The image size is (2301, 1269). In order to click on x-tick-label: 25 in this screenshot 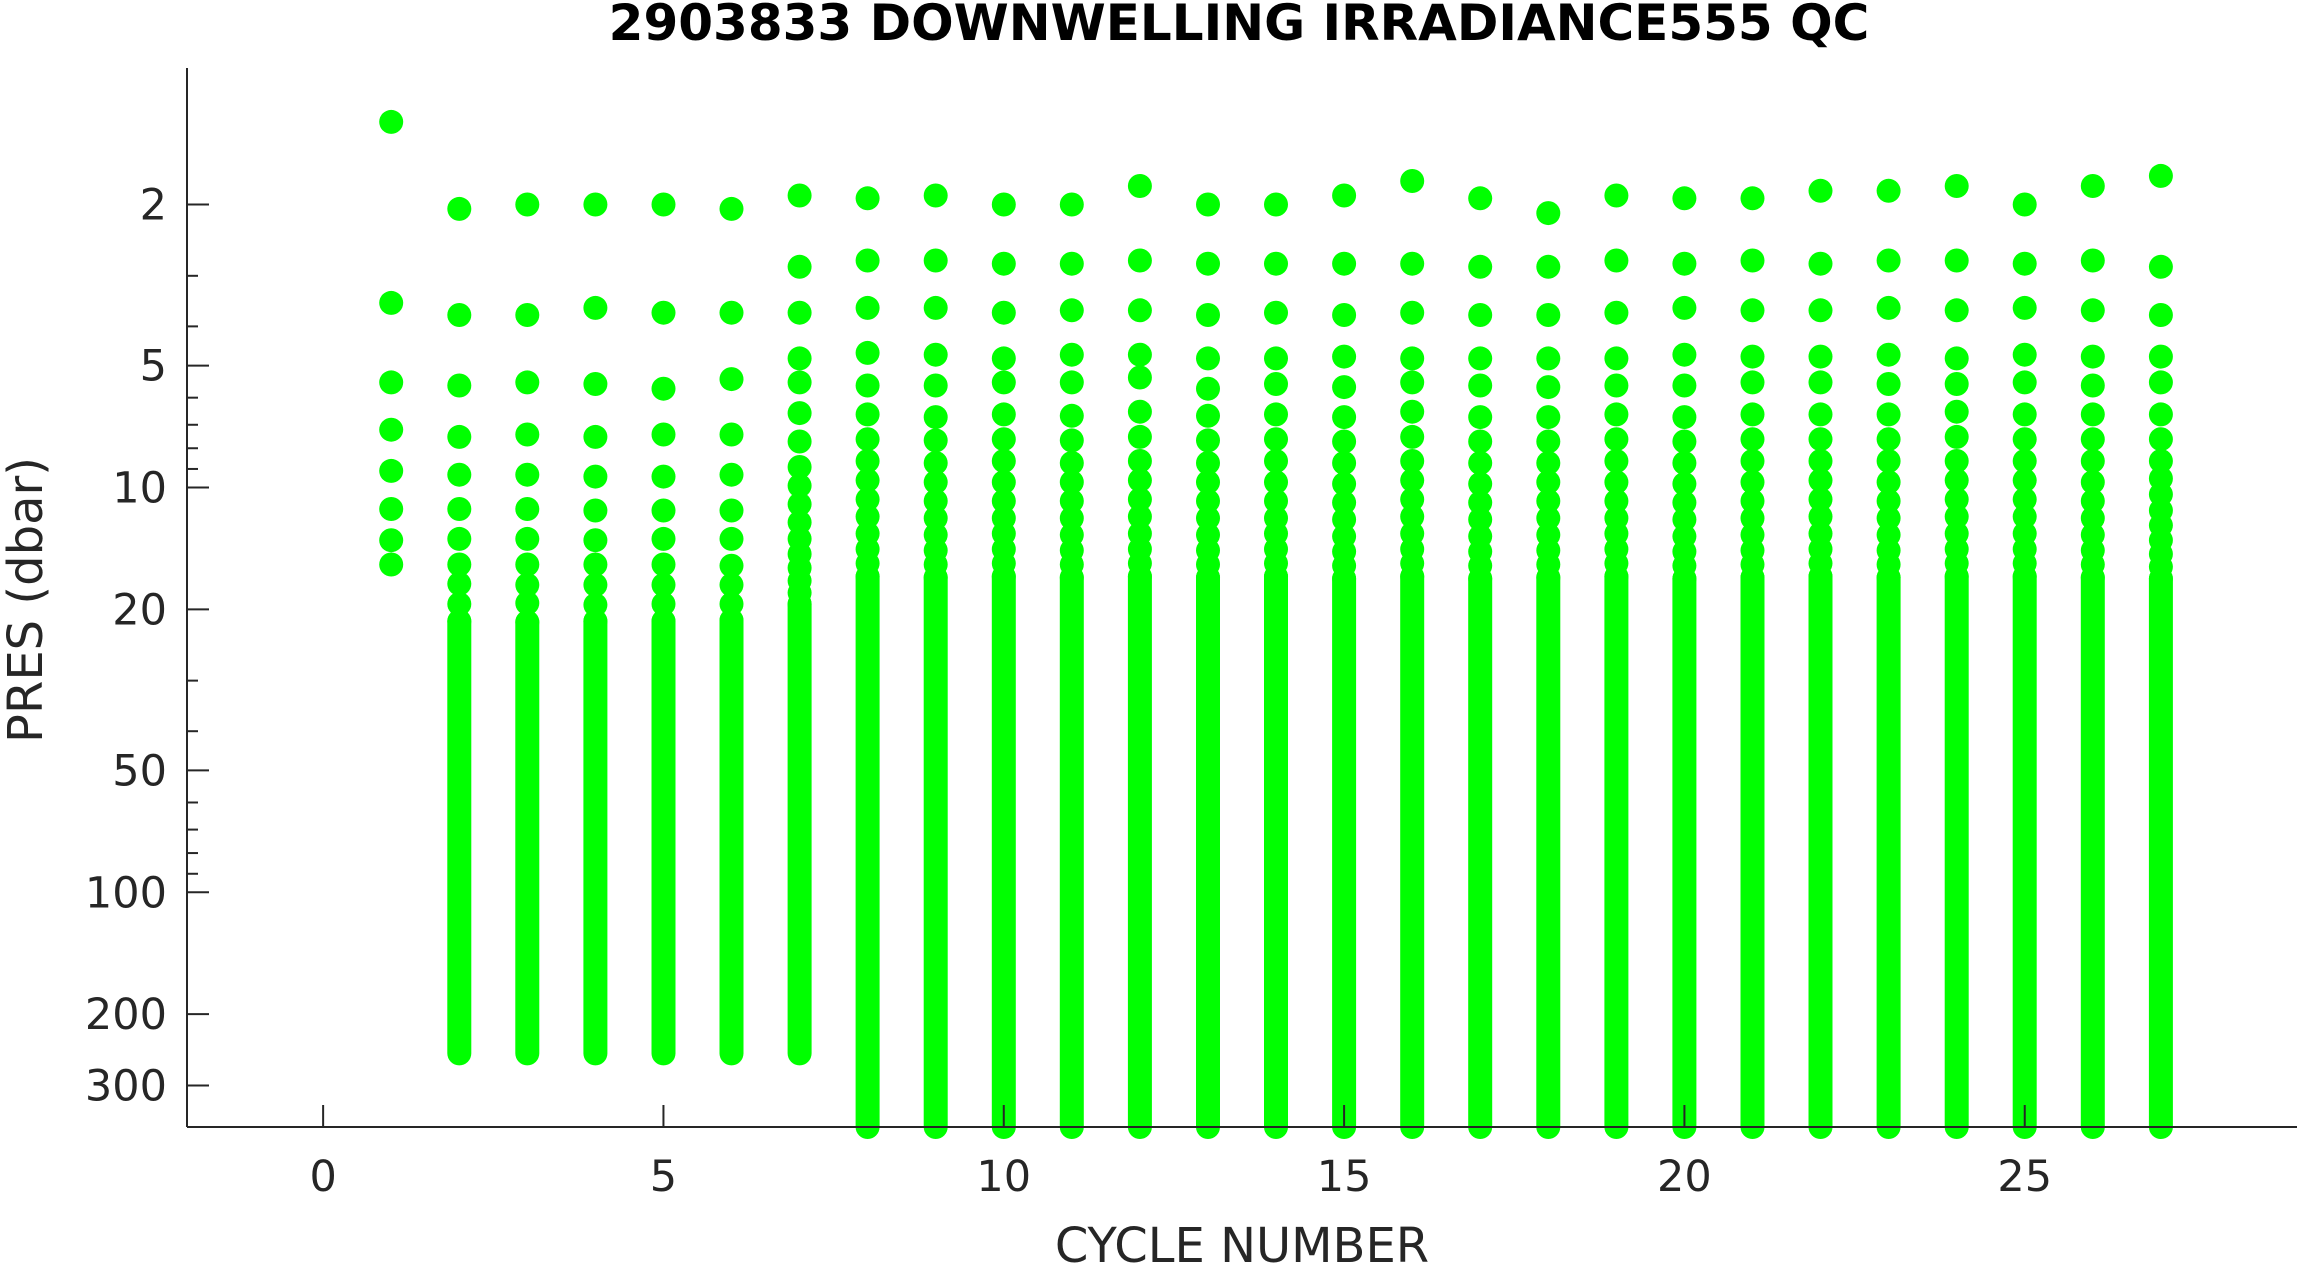, I will do `click(2024, 1177)`.